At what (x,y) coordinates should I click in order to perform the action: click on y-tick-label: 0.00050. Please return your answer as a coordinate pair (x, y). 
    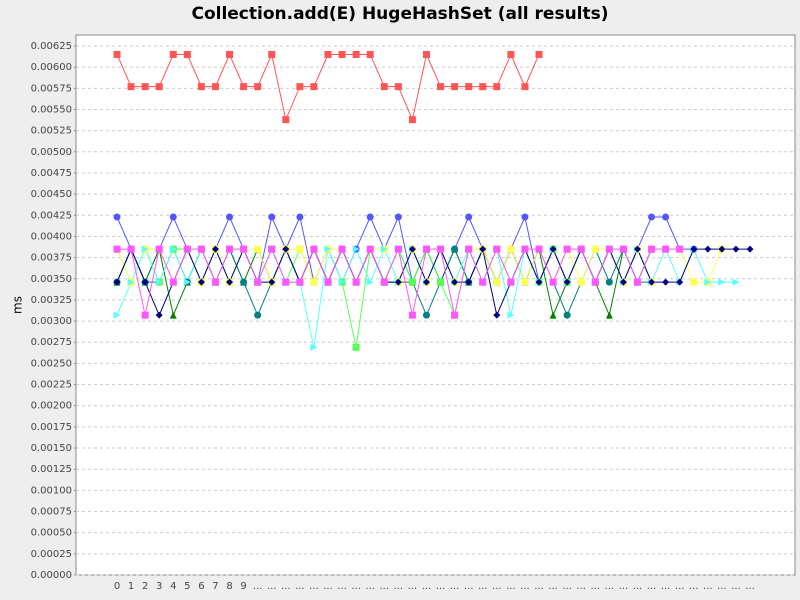
    Looking at the image, I should click on (51, 533).